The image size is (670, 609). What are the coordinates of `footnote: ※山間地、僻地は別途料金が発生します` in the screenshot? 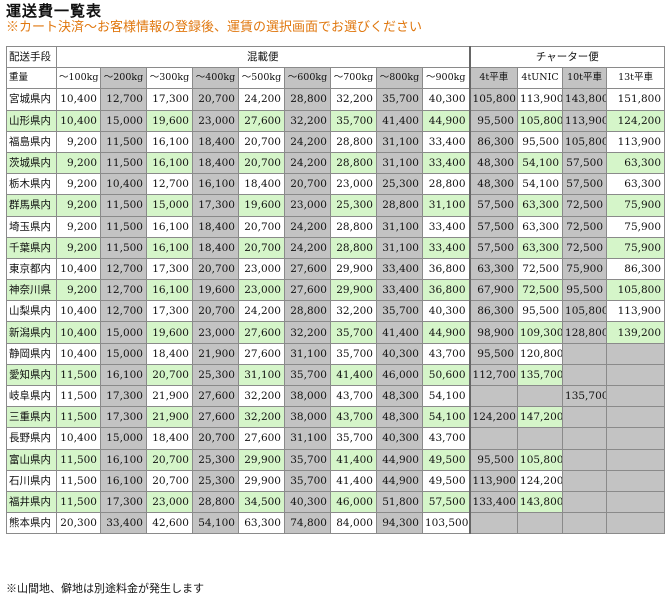 It's located at (105, 588).